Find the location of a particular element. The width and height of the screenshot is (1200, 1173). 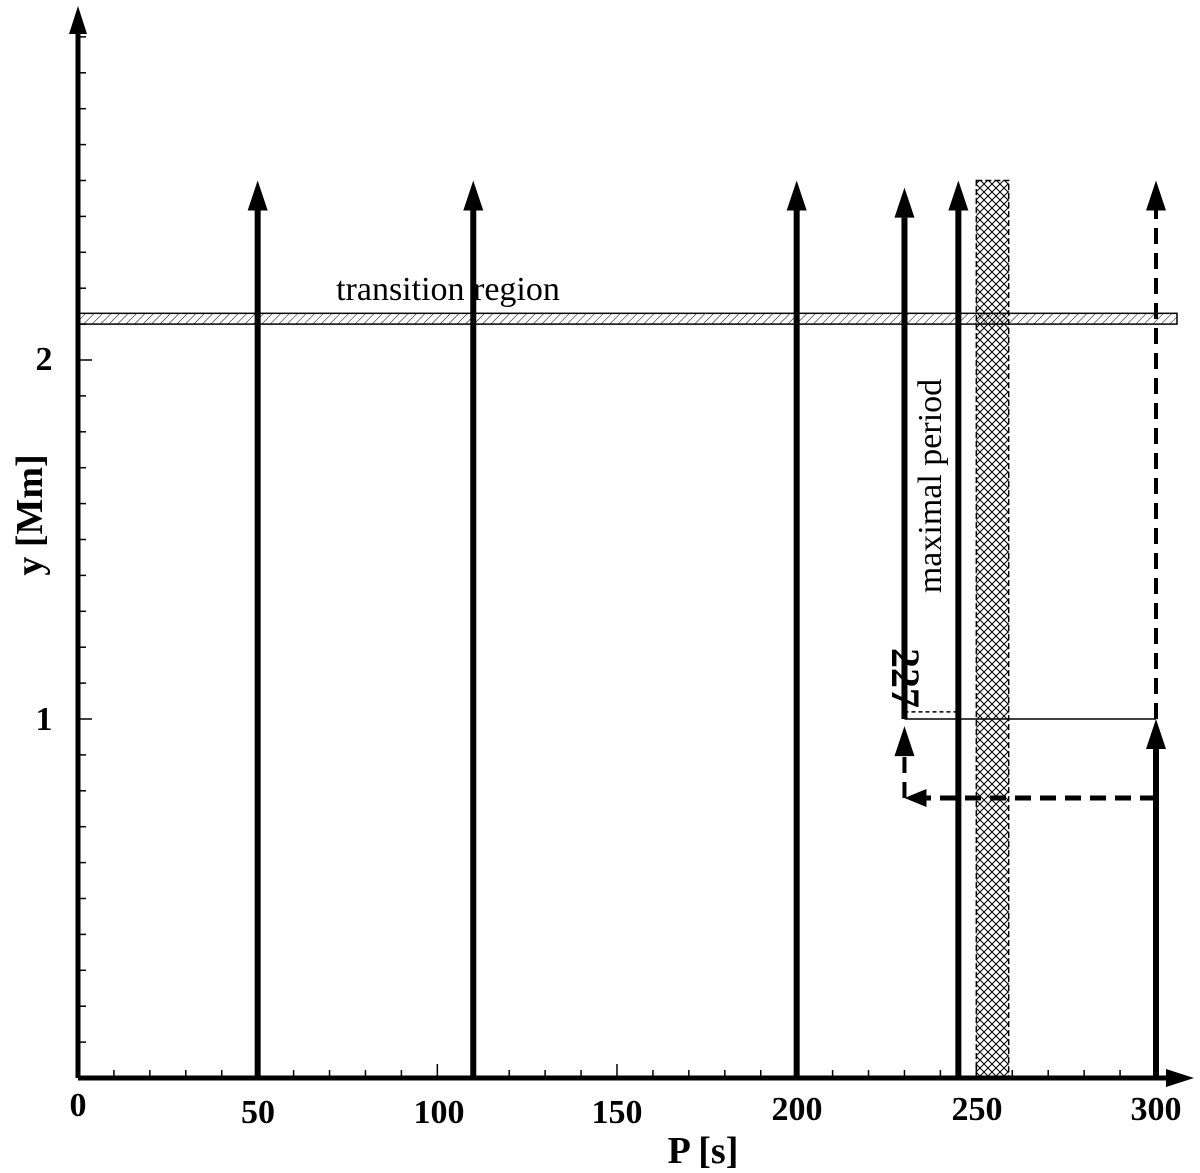

x-tick-label-300: 300 is located at coordinates (1156, 1109).